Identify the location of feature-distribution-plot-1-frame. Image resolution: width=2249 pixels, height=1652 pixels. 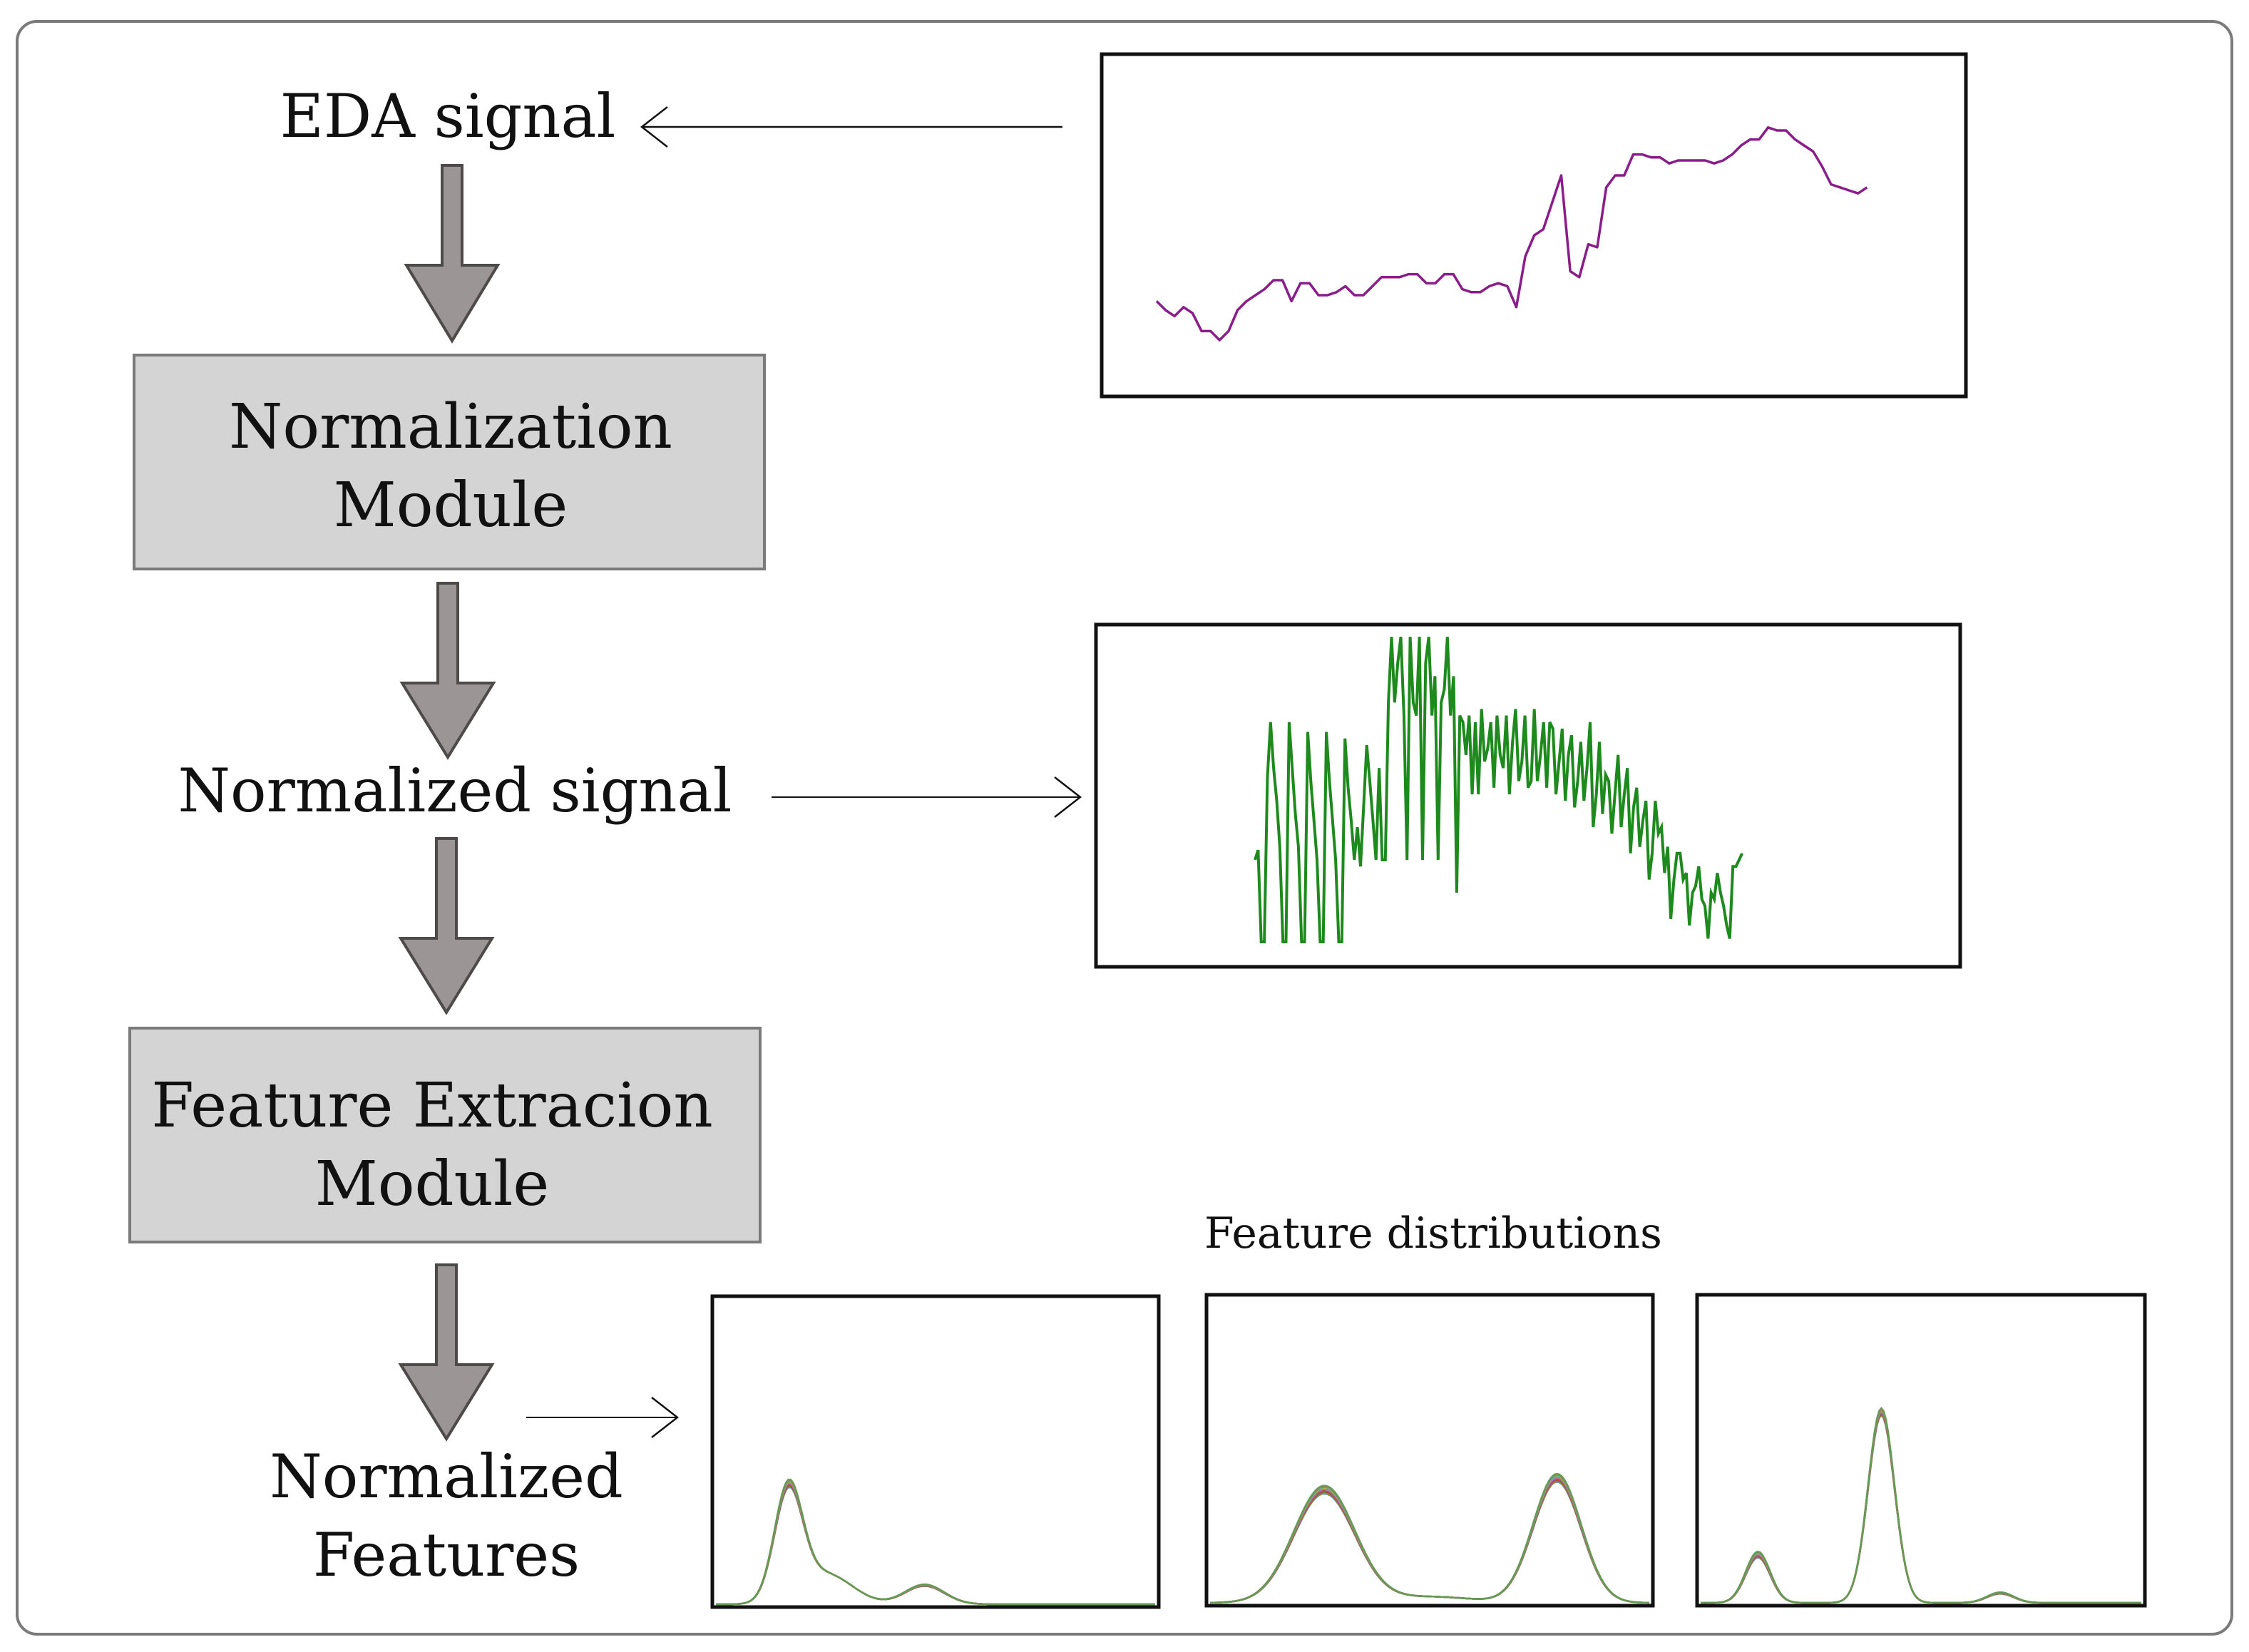
(935, 1451).